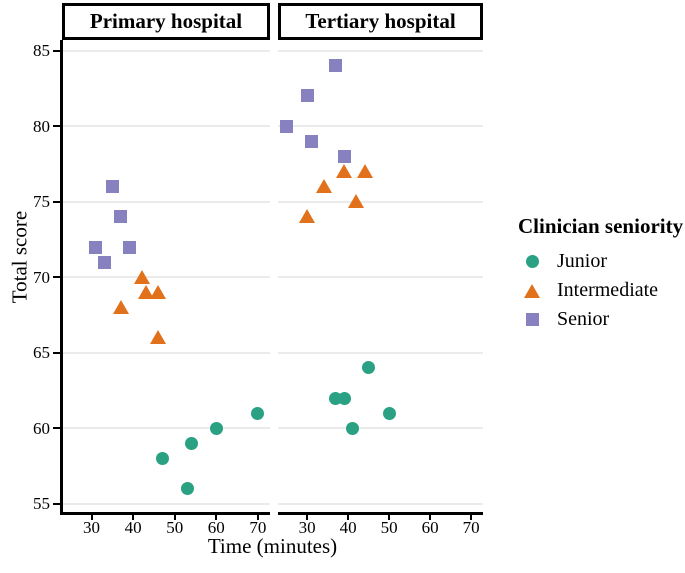  I want to click on facet-strip-label: Tertiary hospital, so click(380, 21).